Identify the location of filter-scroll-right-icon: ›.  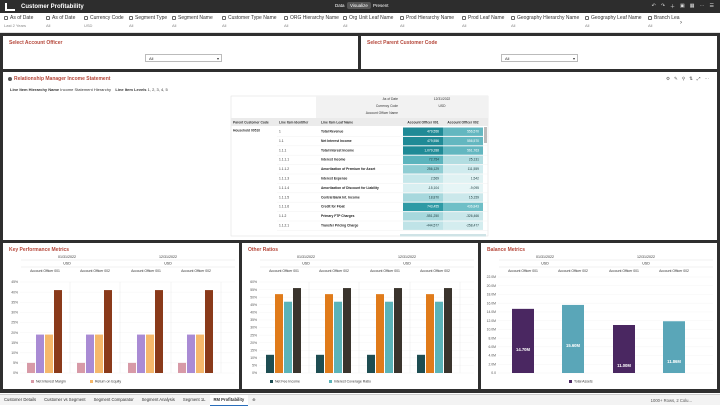
(681, 23).